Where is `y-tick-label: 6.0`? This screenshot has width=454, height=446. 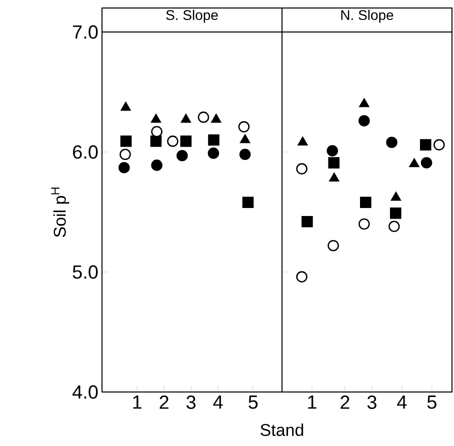 y-tick-label: 6.0 is located at coordinates (85, 152).